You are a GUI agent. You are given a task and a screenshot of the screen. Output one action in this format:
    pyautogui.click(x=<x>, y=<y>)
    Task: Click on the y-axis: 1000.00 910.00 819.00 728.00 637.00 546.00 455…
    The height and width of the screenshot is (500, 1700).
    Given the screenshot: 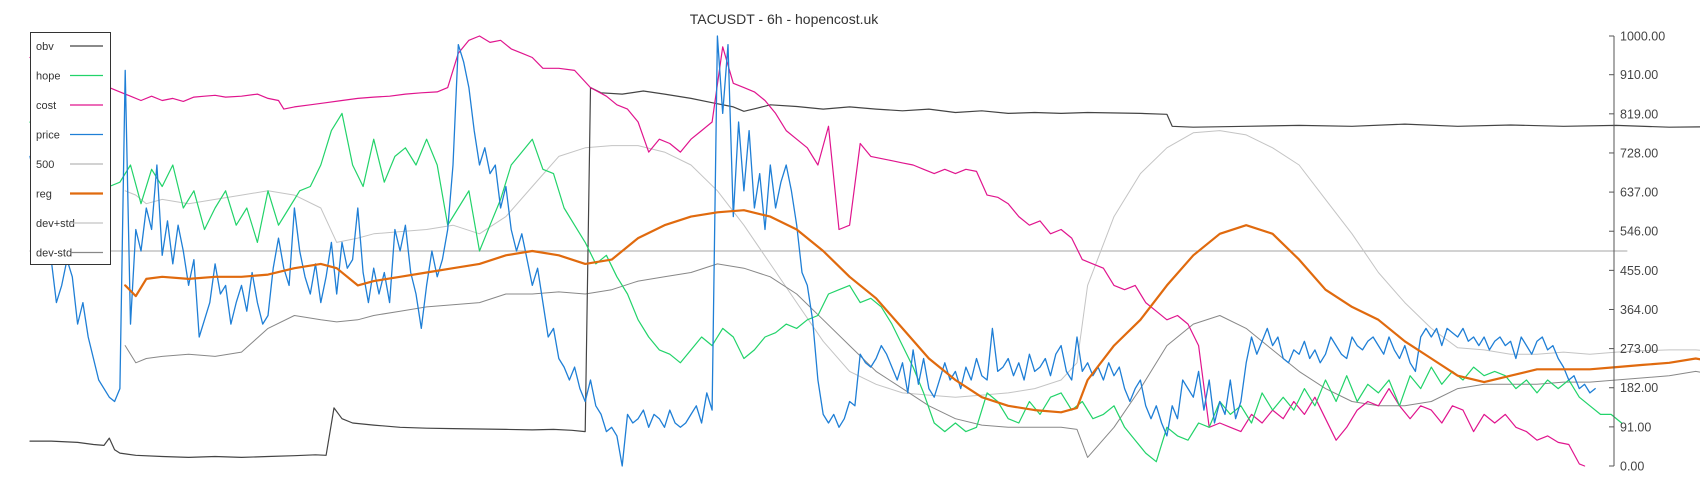 What is the action you would take?
    pyautogui.click(x=1637, y=252)
    